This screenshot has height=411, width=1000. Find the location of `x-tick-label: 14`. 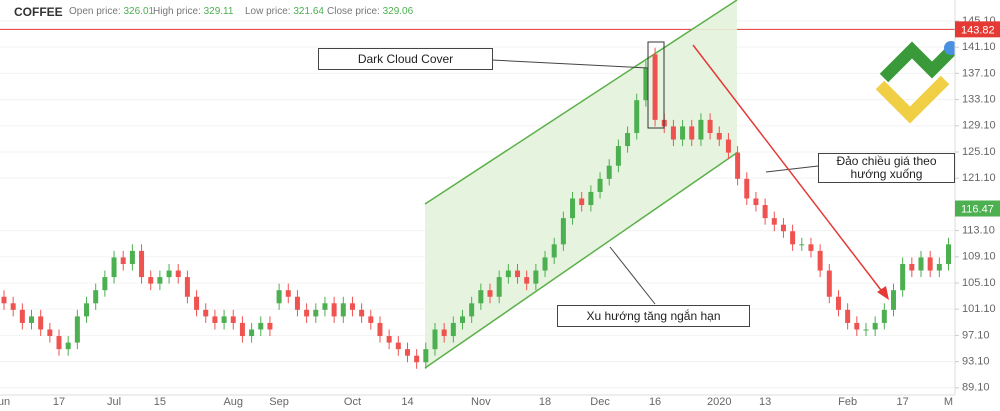

x-tick-label: 14 is located at coordinates (407, 402).